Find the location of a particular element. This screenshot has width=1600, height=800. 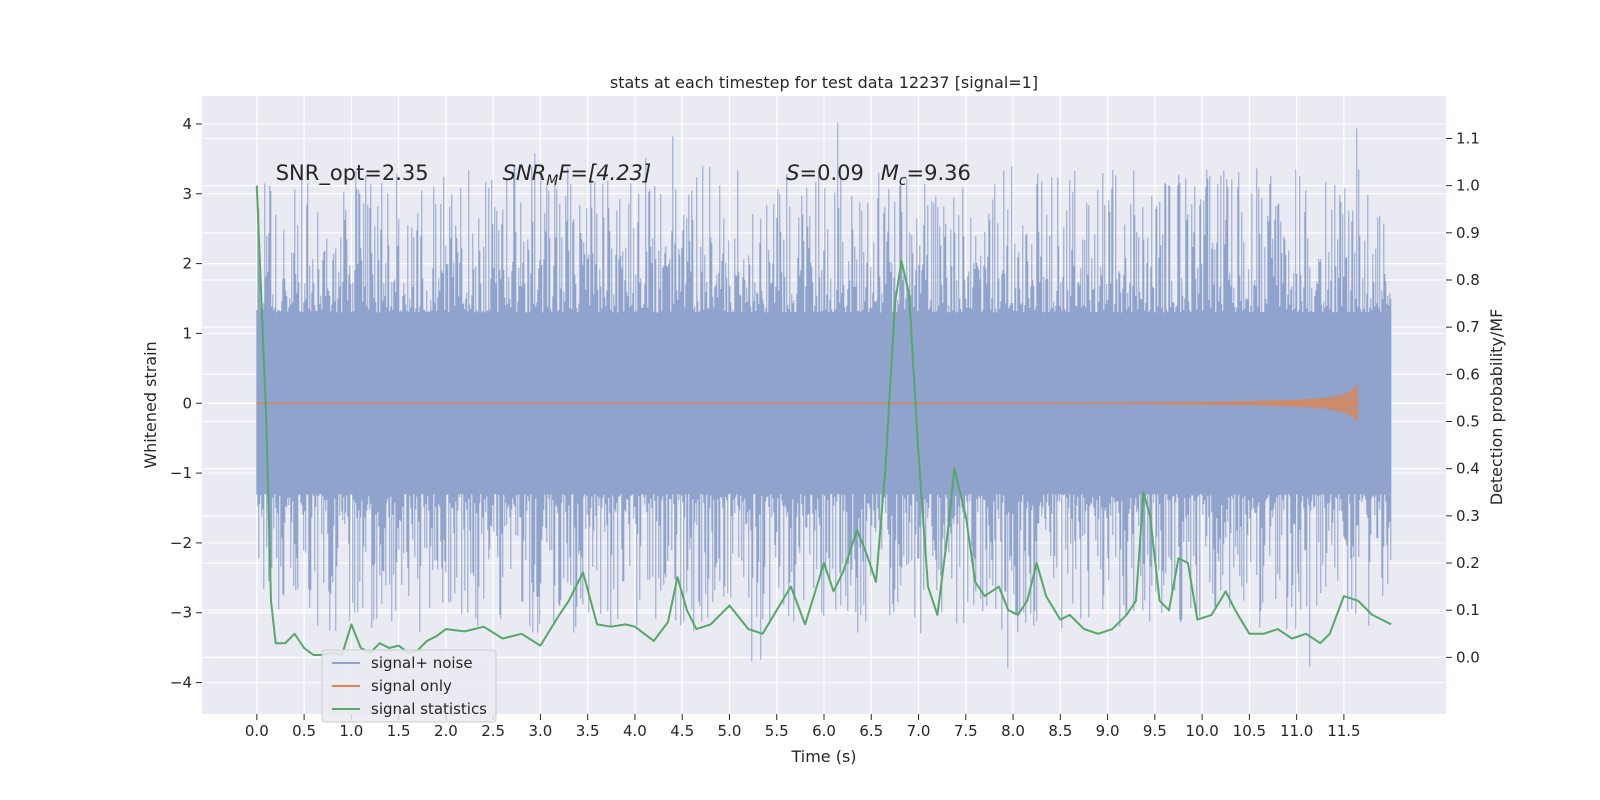

x-tick-label-11: 5.5 is located at coordinates (777, 731).